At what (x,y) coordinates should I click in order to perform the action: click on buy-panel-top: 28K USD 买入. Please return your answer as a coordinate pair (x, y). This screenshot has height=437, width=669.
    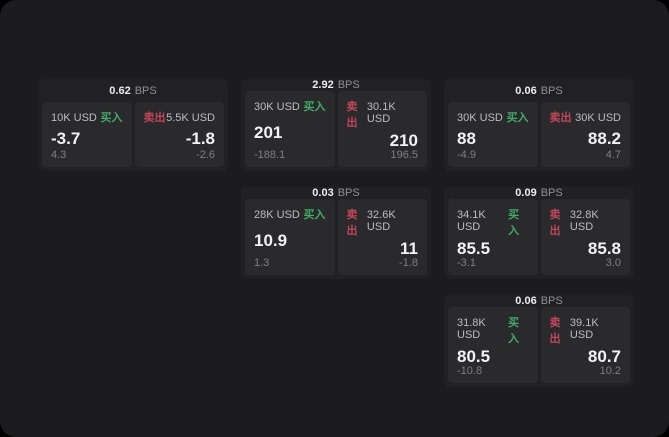
    Looking at the image, I should click on (290, 214).